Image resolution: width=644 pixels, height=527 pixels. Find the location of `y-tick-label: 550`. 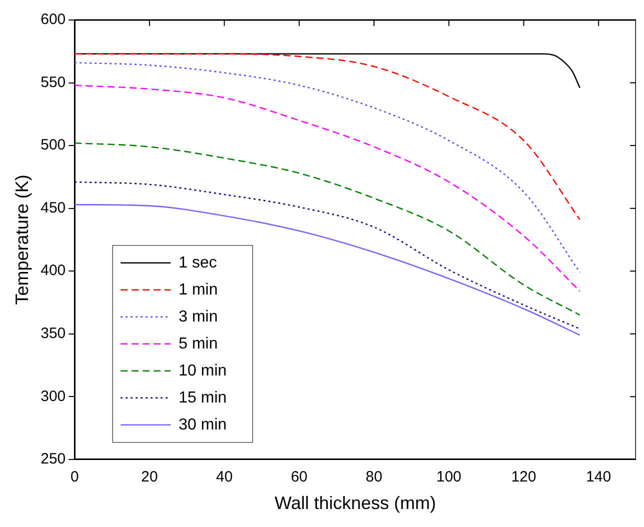

y-tick-label: 550 is located at coordinates (53, 82).